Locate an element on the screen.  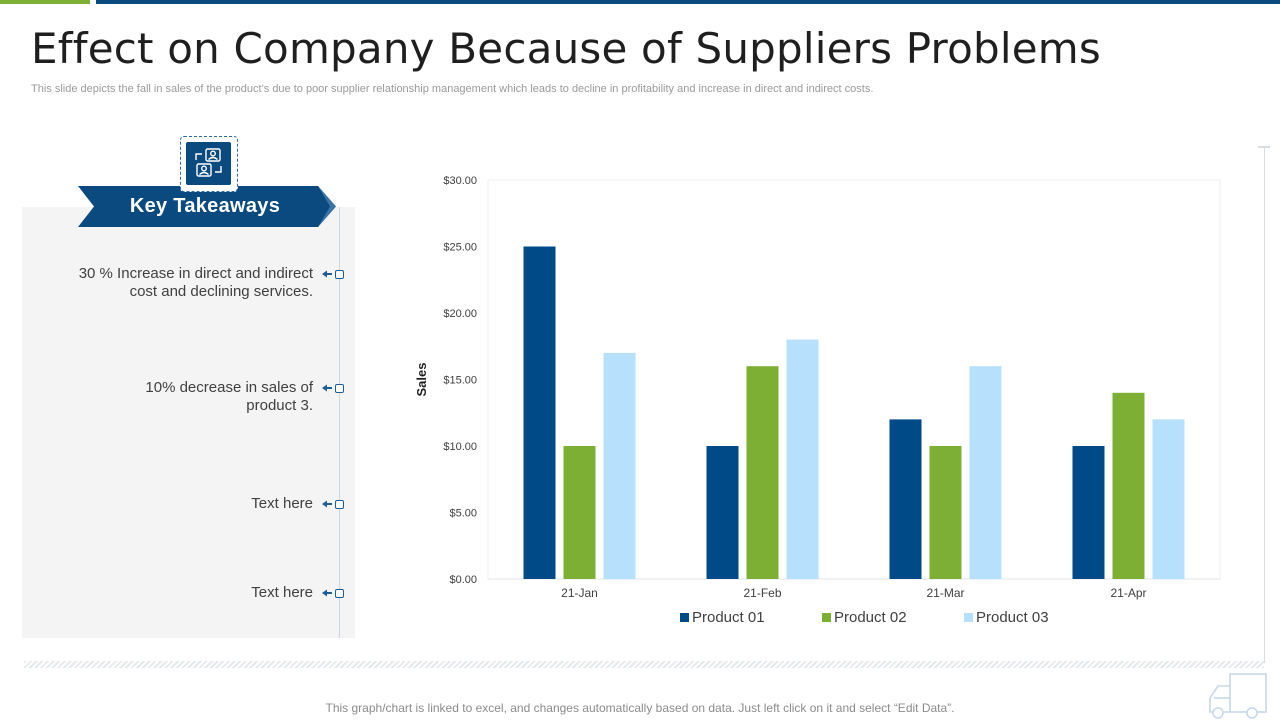
y-tick-label: $30.00 is located at coordinates (460, 181).